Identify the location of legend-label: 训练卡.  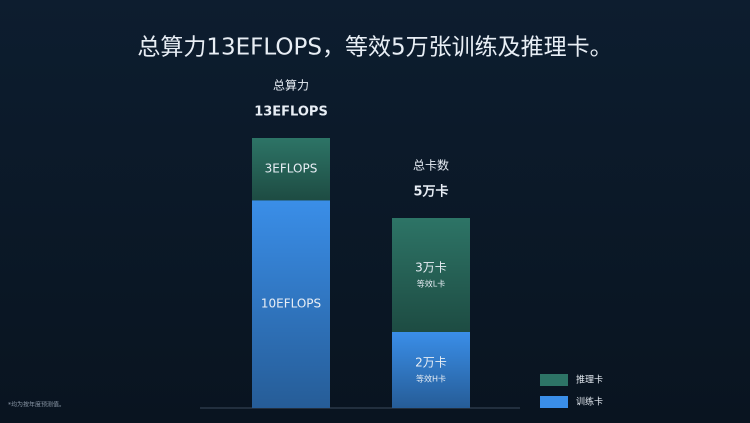
(589, 402).